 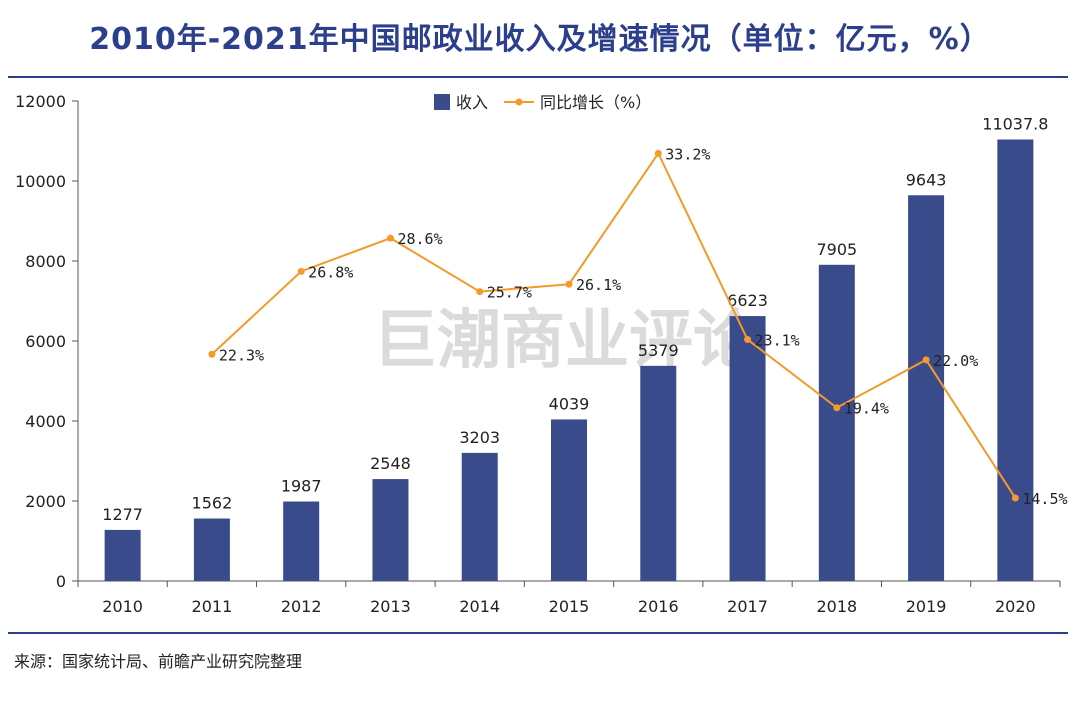 I want to click on x-tick-label: 2017, so click(x=747, y=606).